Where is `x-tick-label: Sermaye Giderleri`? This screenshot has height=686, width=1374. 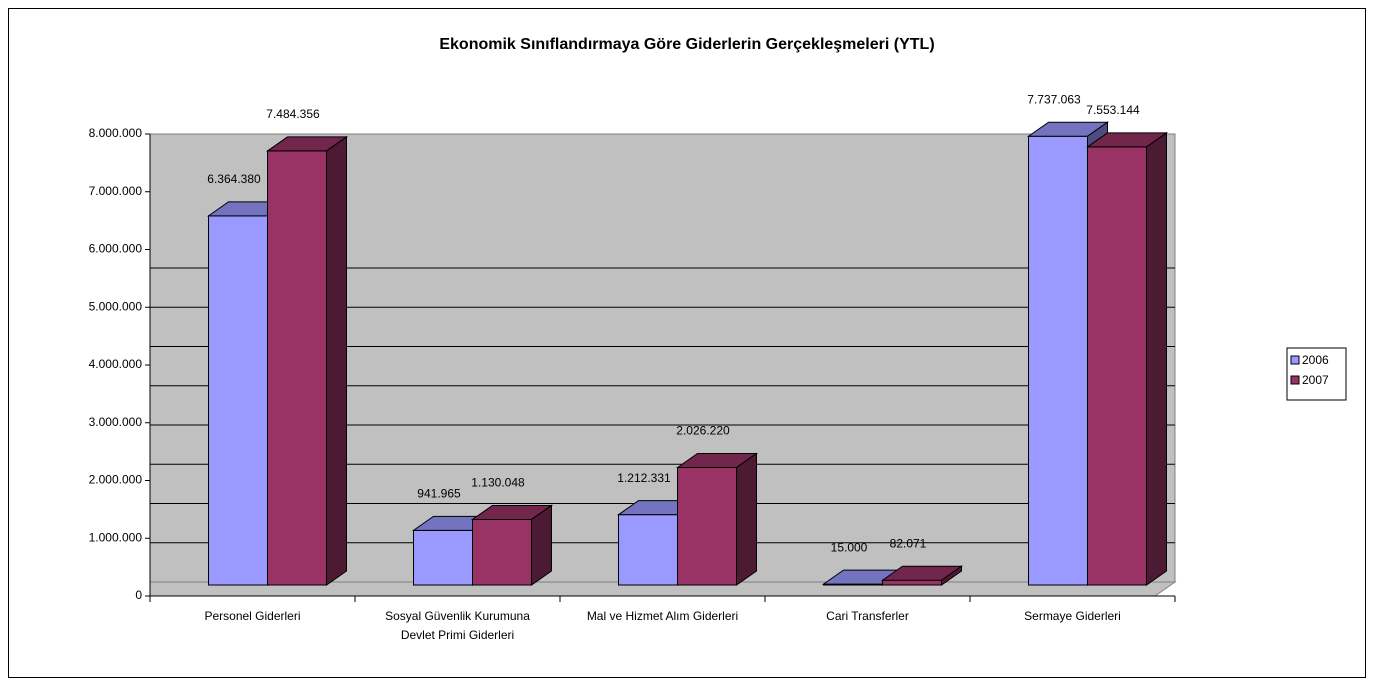
x-tick-label: Sermaye Giderleri is located at coordinates (1072, 616).